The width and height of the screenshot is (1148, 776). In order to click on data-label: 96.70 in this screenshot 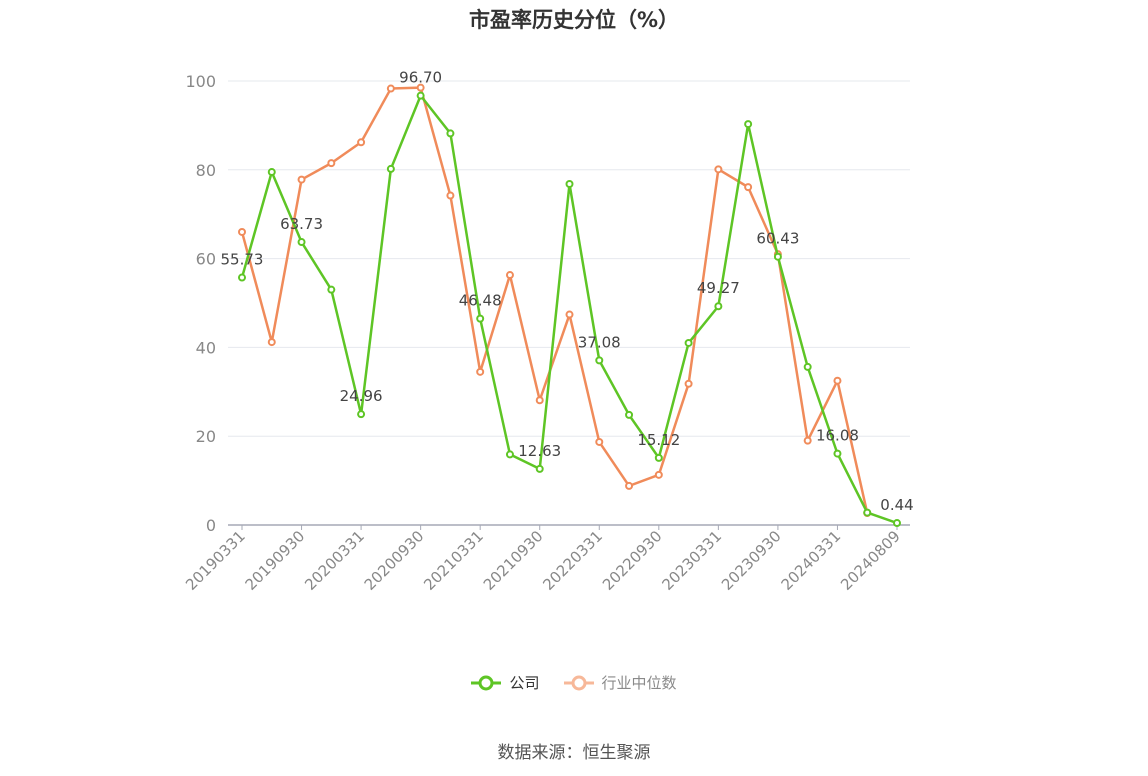, I will do `click(420, 78)`.